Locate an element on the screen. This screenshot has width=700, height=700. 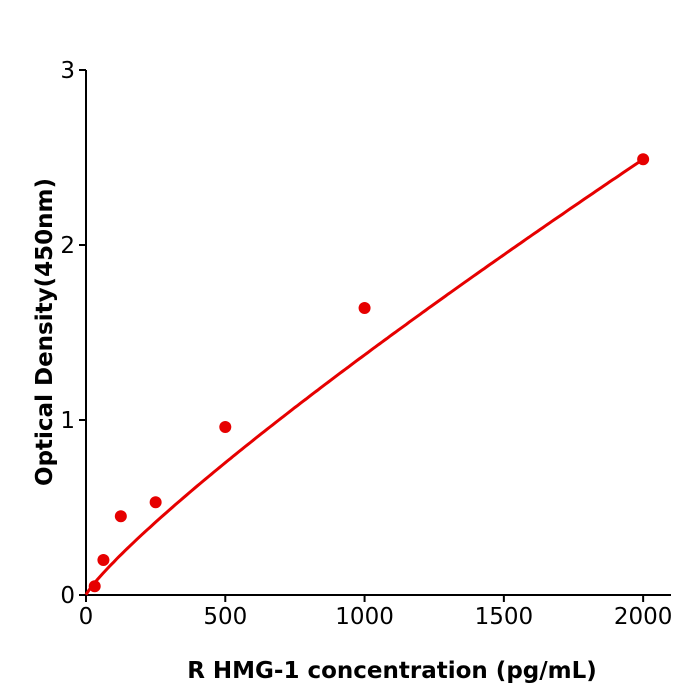
x-tick-label: 0 is located at coordinates (86, 617).